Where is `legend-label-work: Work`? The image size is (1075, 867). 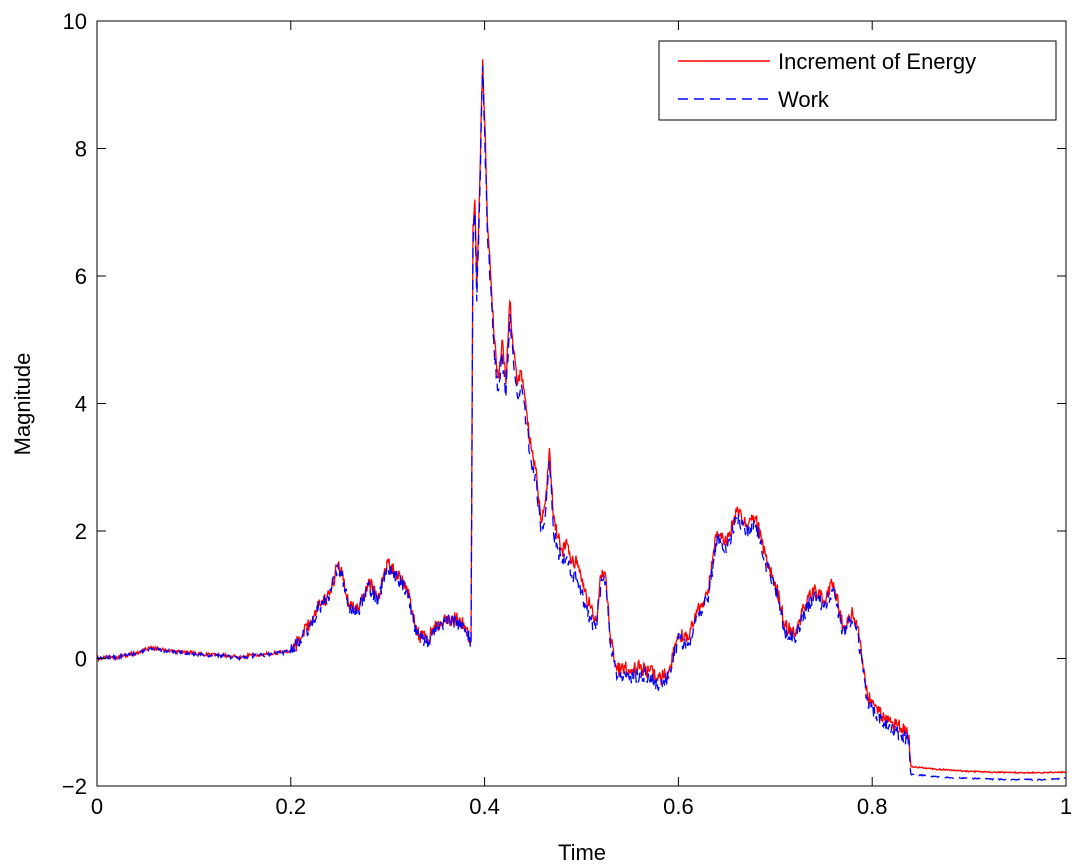 legend-label-work: Work is located at coordinates (804, 99).